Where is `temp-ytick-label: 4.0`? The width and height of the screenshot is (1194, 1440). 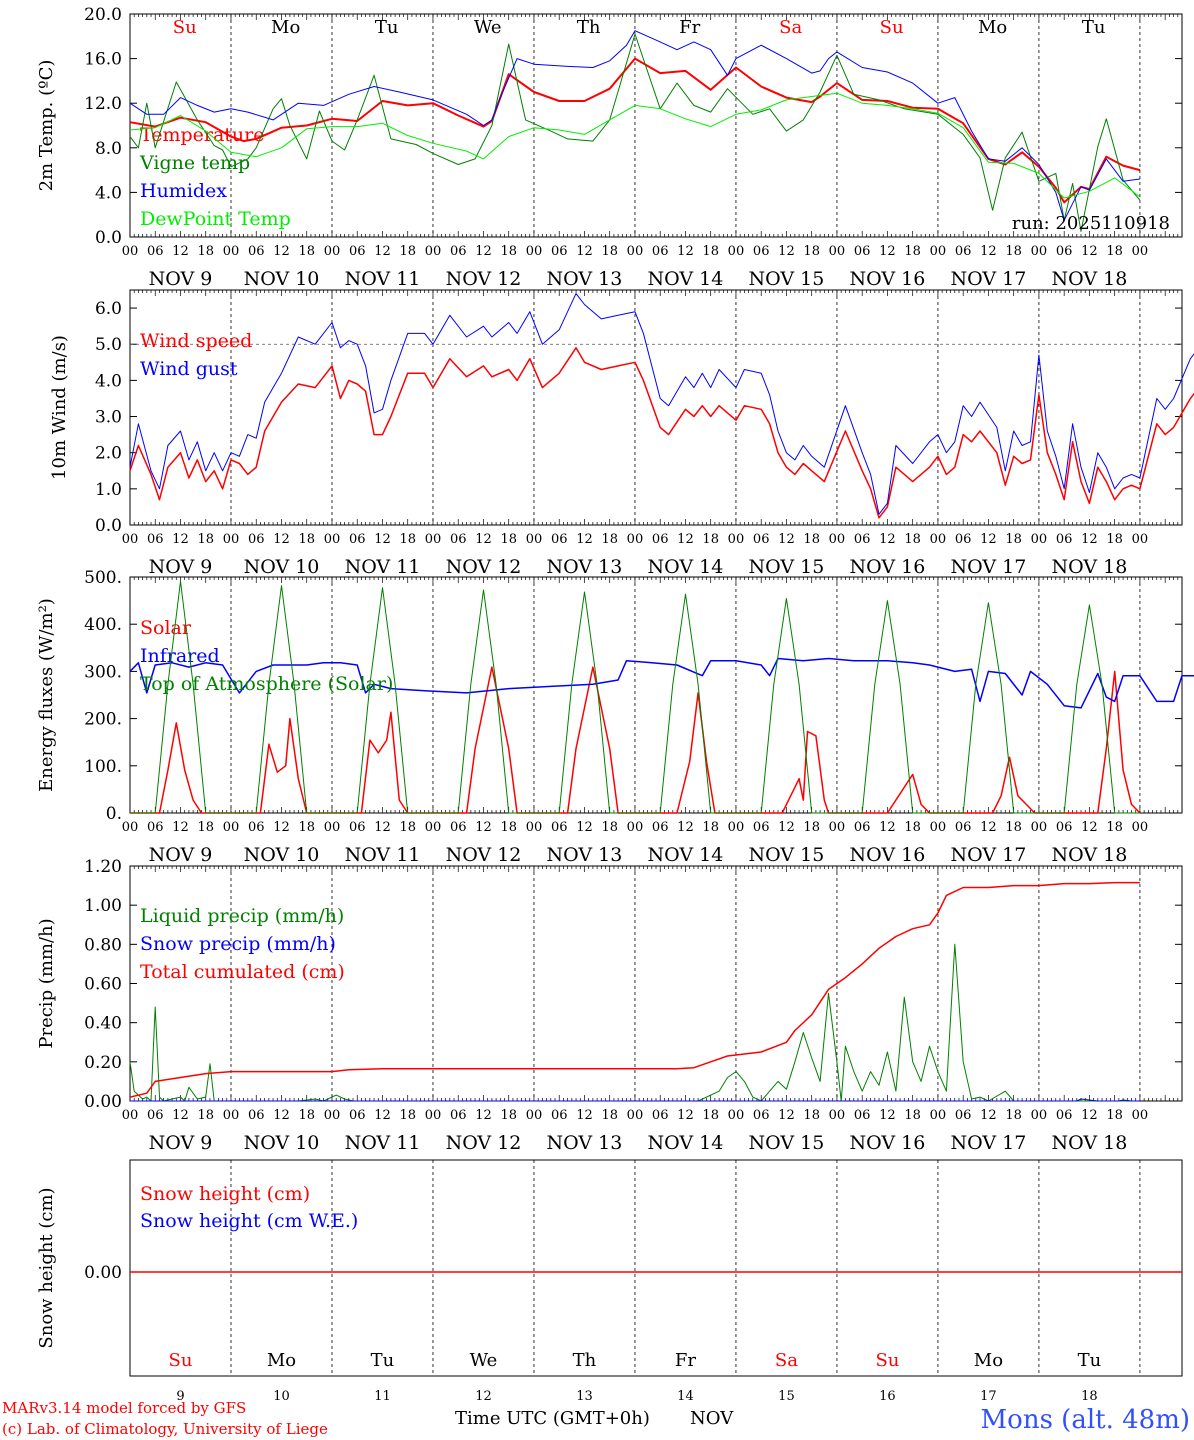 temp-ytick-label: 4.0 is located at coordinates (108, 193).